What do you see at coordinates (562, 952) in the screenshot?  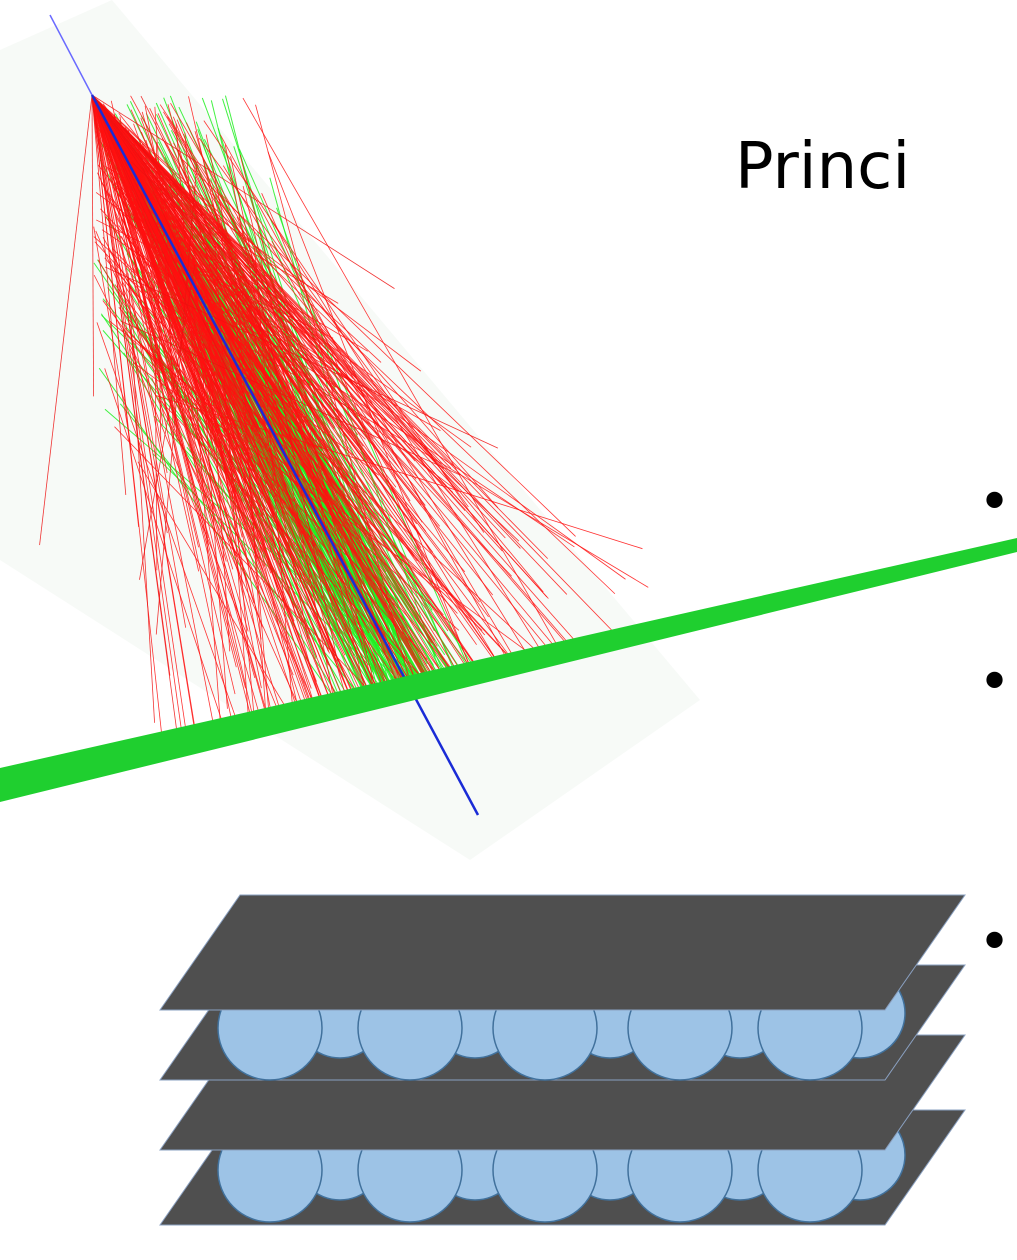 I see `plate` at bounding box center [562, 952].